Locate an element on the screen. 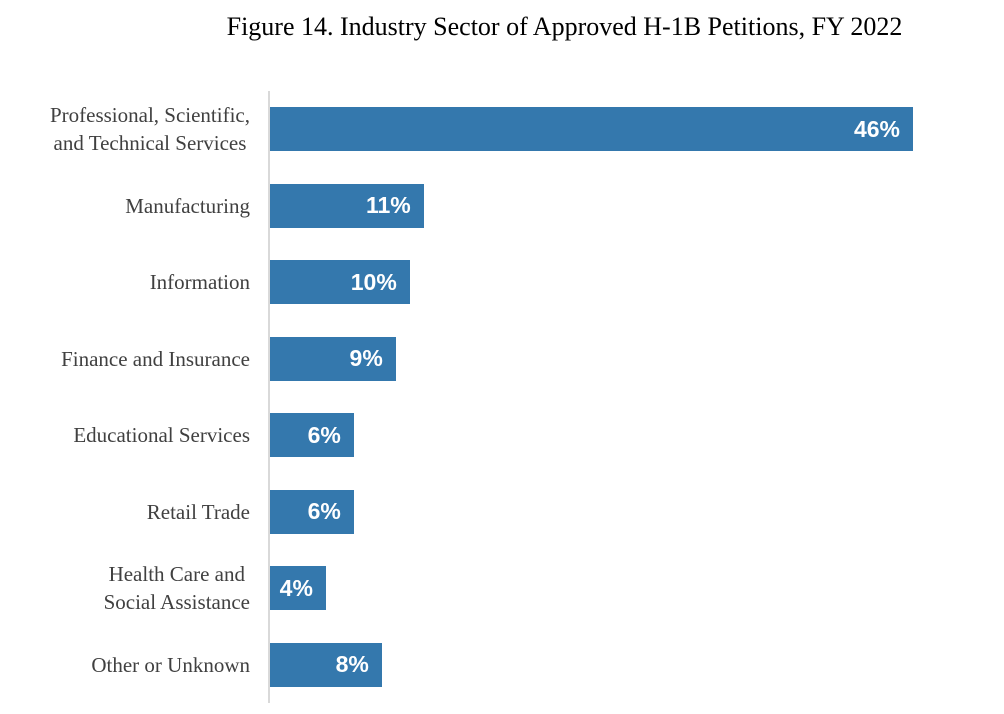  plot-area: 46% is located at coordinates (636, 129).